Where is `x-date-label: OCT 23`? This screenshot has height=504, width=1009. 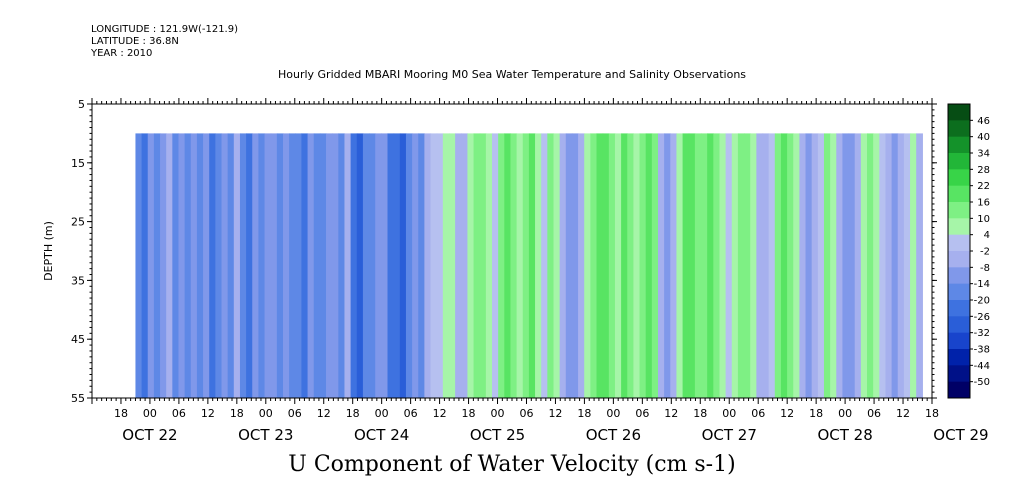 x-date-label: OCT 23 is located at coordinates (265, 435).